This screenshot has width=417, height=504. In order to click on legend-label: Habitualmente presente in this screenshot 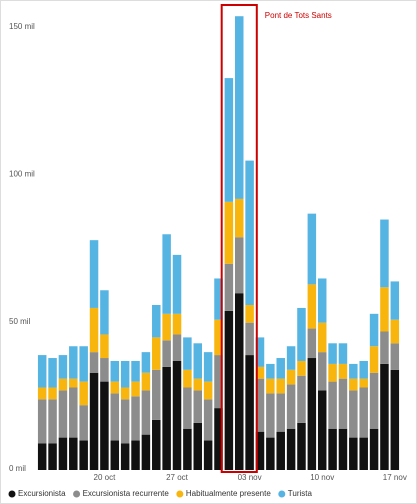, I will do `click(228, 493)`.